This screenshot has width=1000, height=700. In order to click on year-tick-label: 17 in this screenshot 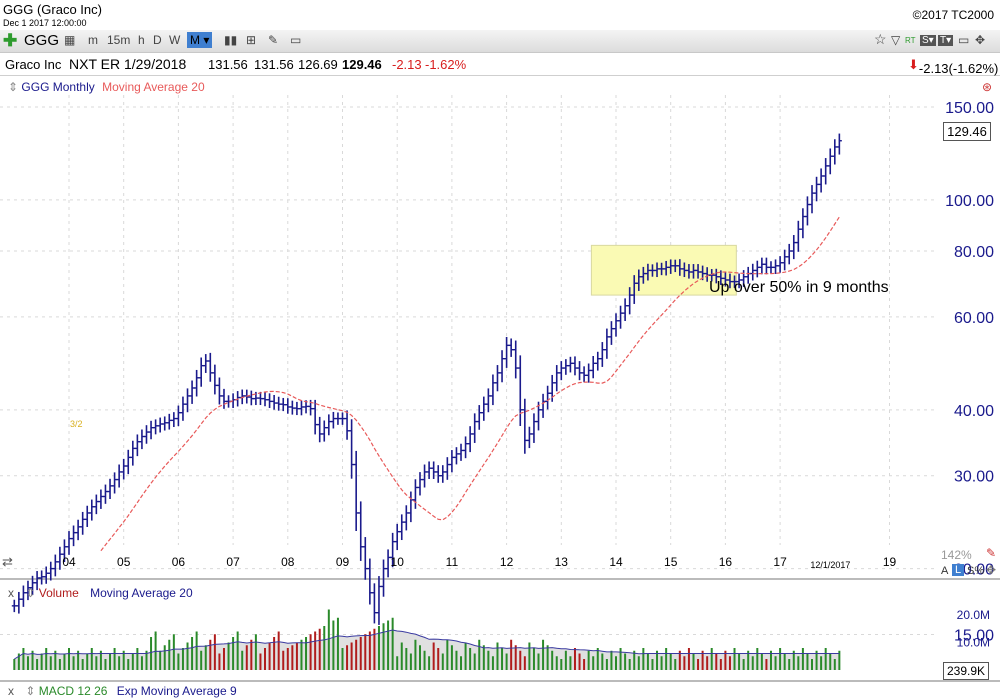, I will do `click(780, 562)`.